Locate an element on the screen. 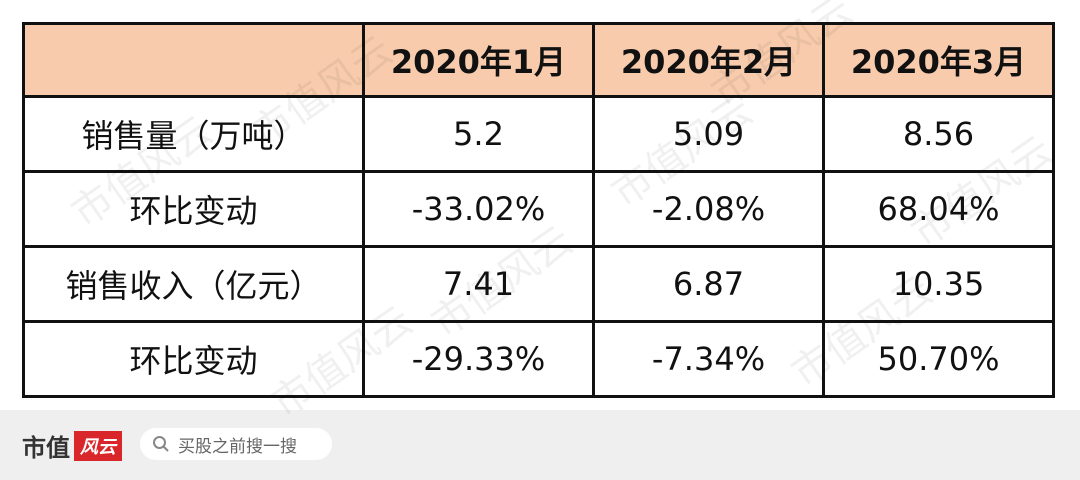  cell: 8.56 is located at coordinates (938, 134).